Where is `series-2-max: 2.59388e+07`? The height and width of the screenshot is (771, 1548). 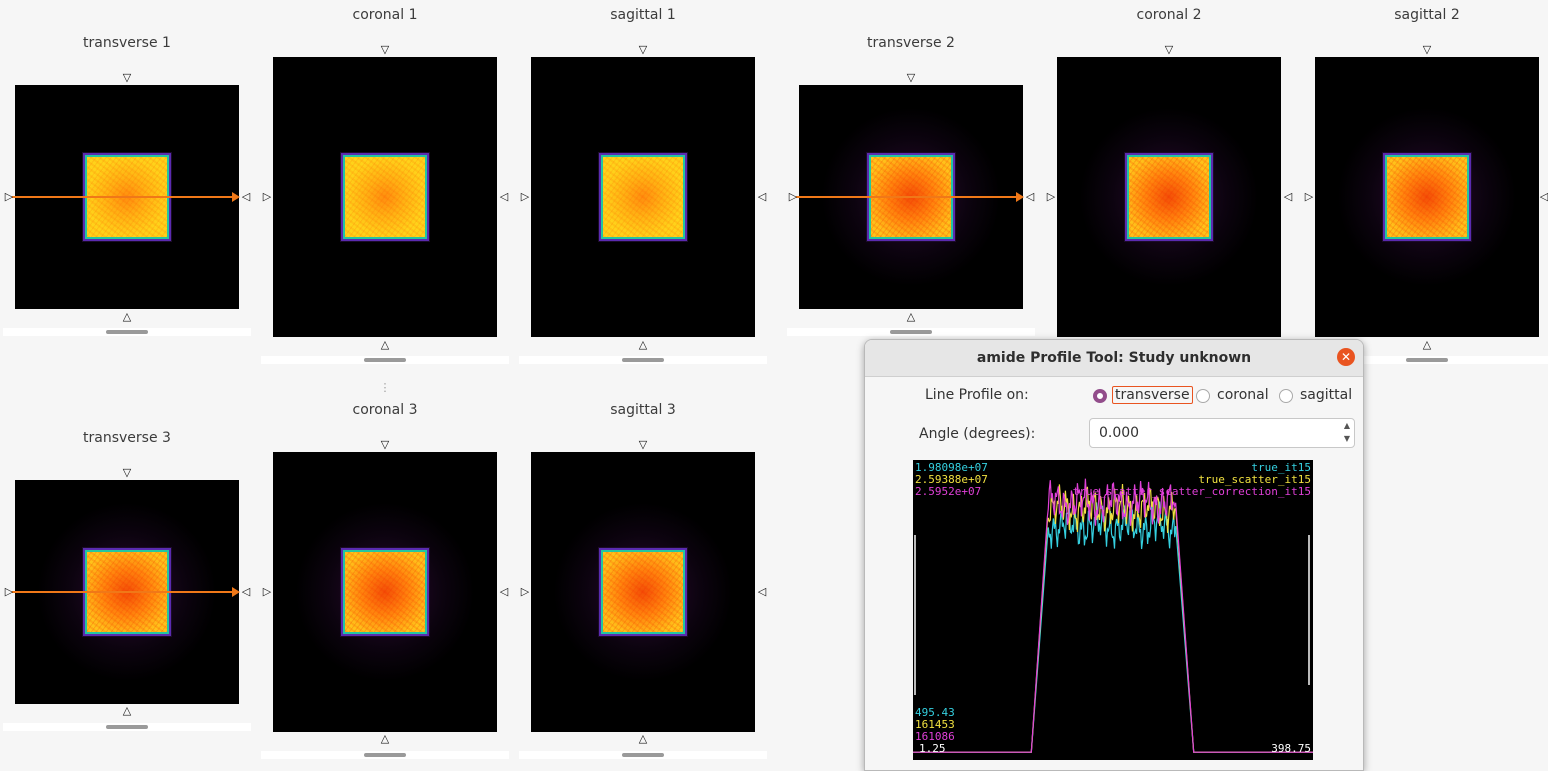
series-2-max: 2.59388e+07 is located at coordinates (951, 479).